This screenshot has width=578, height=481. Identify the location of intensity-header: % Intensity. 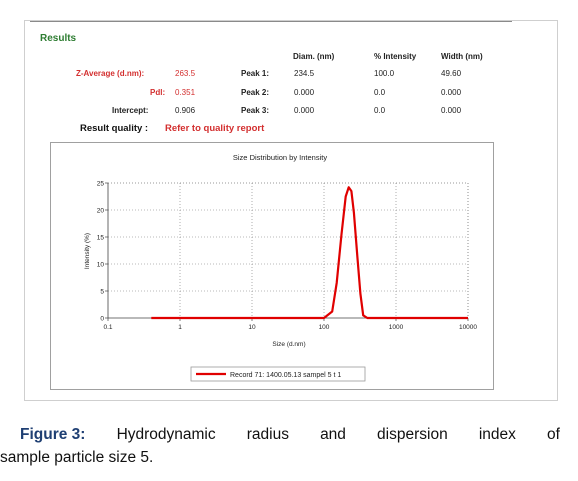
(395, 56).